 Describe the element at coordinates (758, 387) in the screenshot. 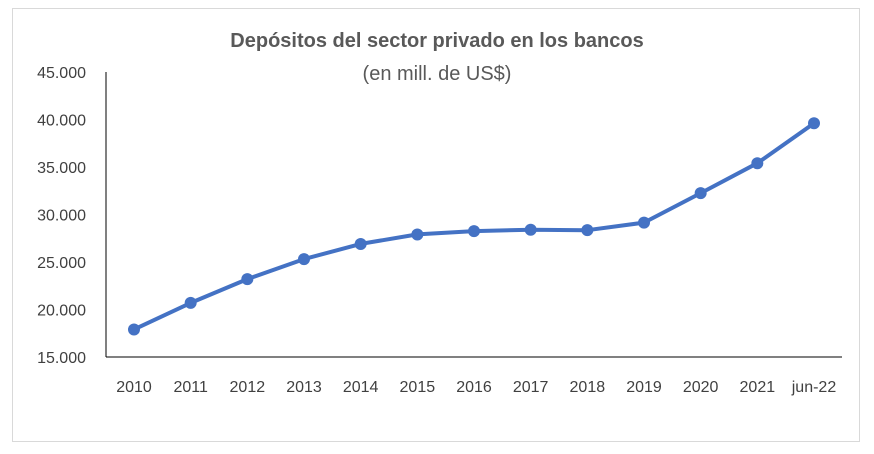

I see `x-tick-label: 2021` at that location.